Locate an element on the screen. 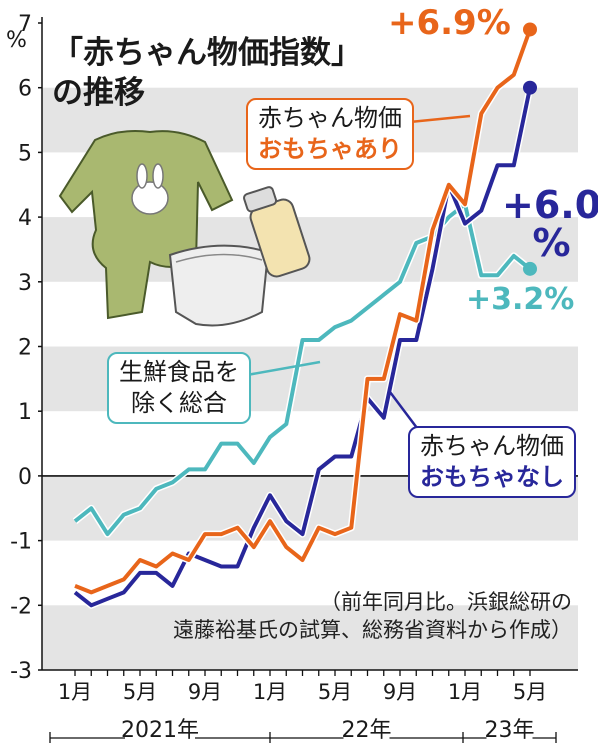  y-tick-label: 4 is located at coordinates (25, 218).